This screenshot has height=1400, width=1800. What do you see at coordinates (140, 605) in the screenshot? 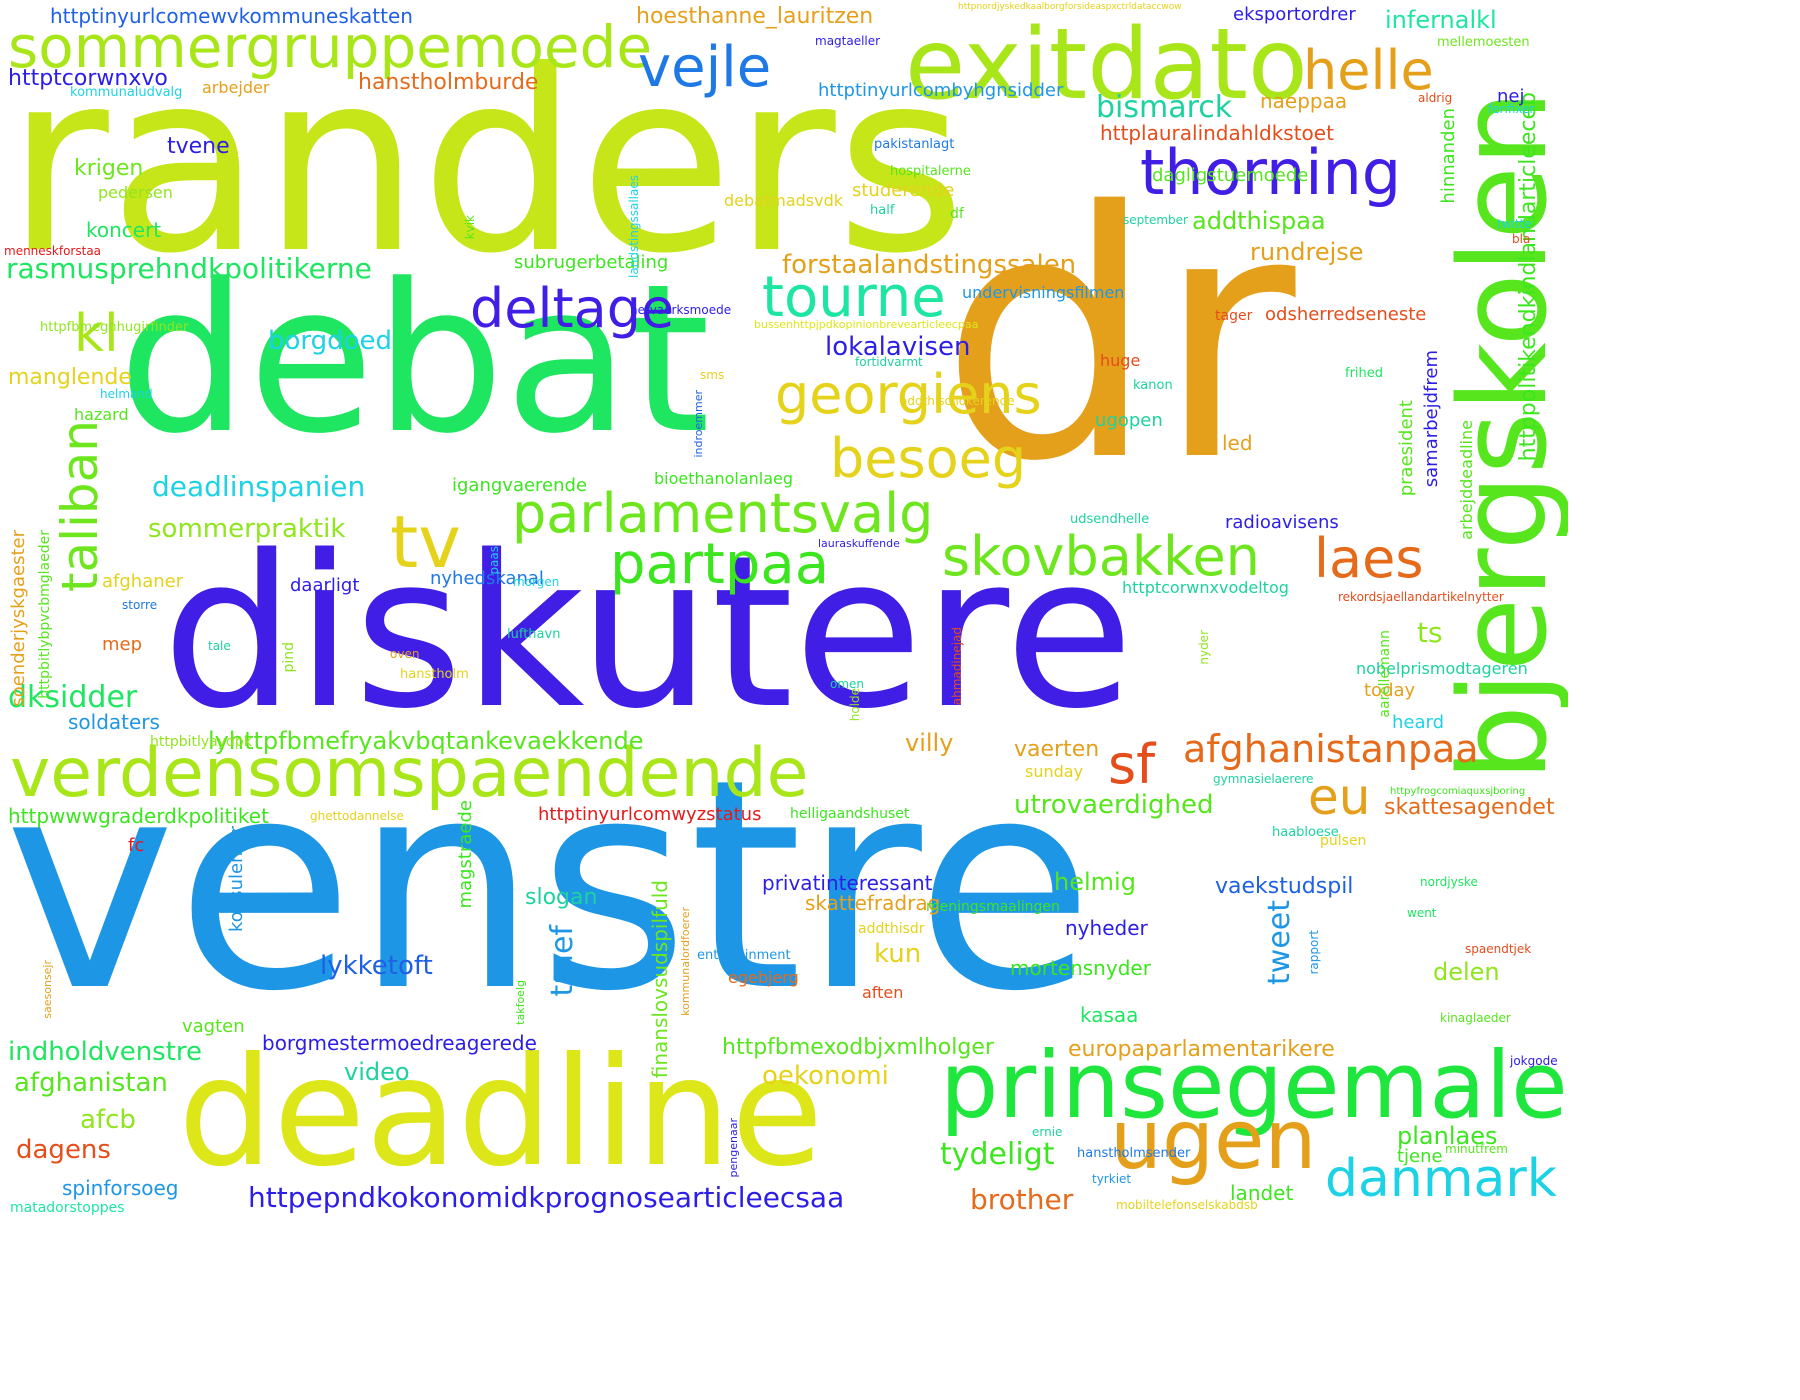
I see `word-storre: storre` at bounding box center [140, 605].